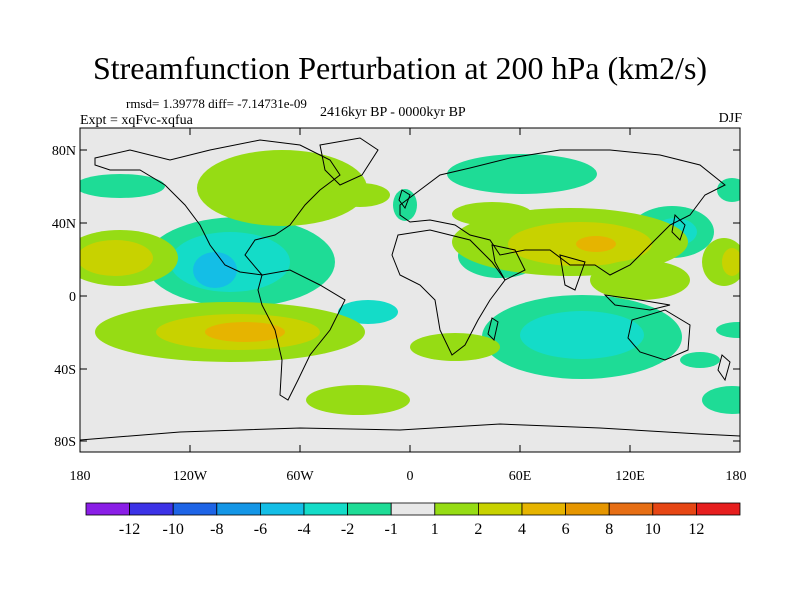 This screenshot has height=600, width=800. What do you see at coordinates (730, 118) in the screenshot?
I see `season-label: DJF` at bounding box center [730, 118].